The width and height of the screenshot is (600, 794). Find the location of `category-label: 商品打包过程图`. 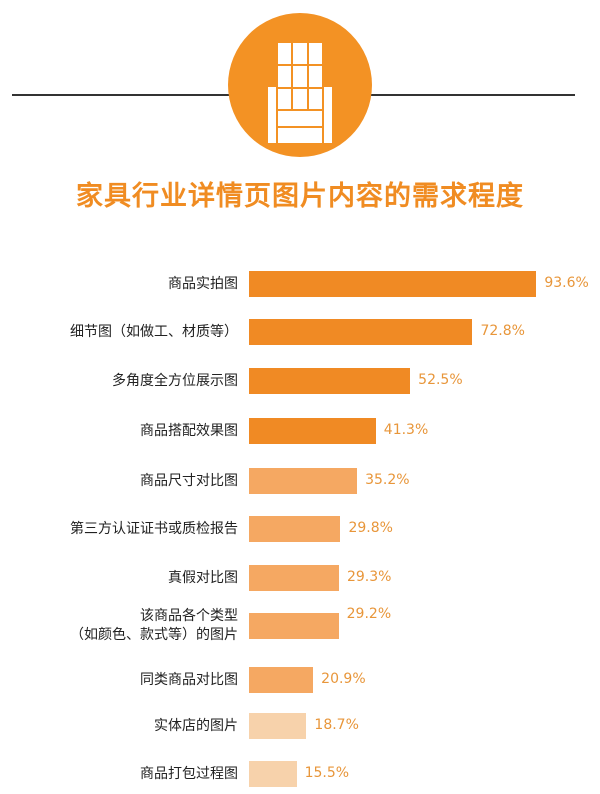

category-label: 商品打包过程图 is located at coordinates (189, 774).